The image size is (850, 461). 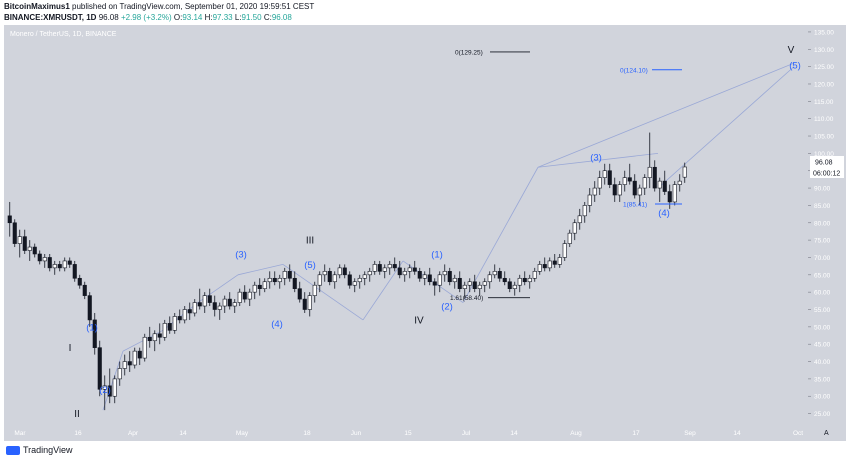 What do you see at coordinates (791, 50) in the screenshot?
I see `wave-label: V` at bounding box center [791, 50].